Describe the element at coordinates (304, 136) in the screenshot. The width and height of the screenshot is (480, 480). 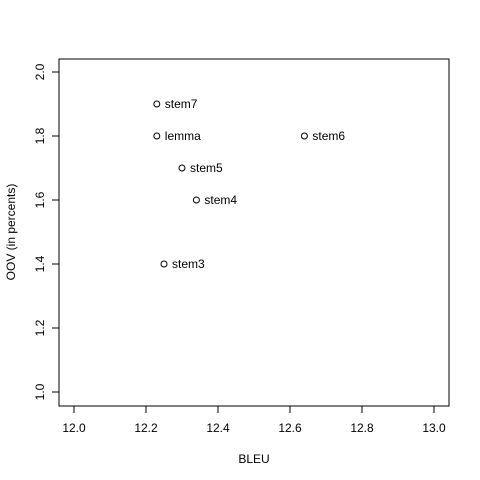
I see `data-point-stem6` at that location.